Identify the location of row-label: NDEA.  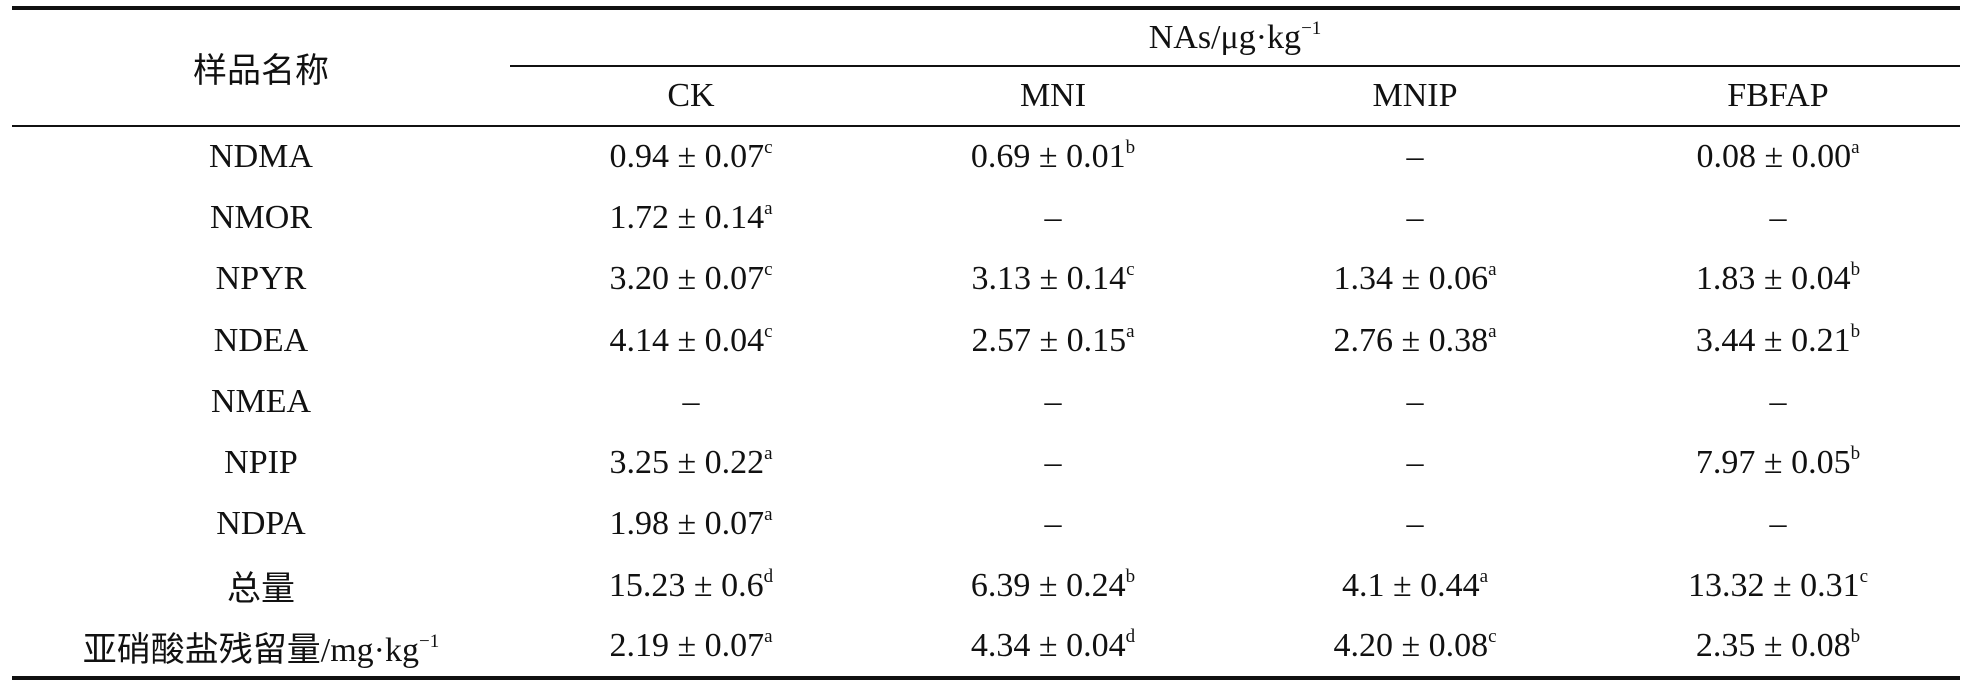
(261, 340).